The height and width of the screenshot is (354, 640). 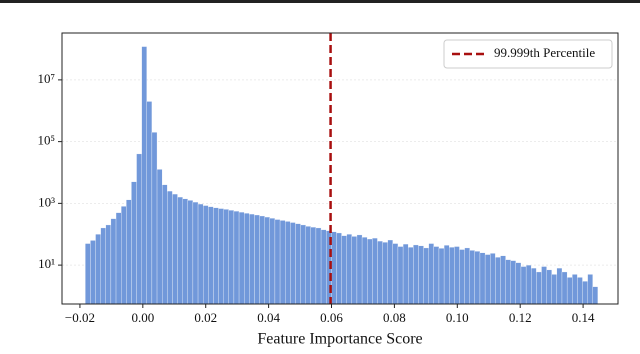 I want to click on y-tick-label: 10⁵, so click(x=46, y=140).